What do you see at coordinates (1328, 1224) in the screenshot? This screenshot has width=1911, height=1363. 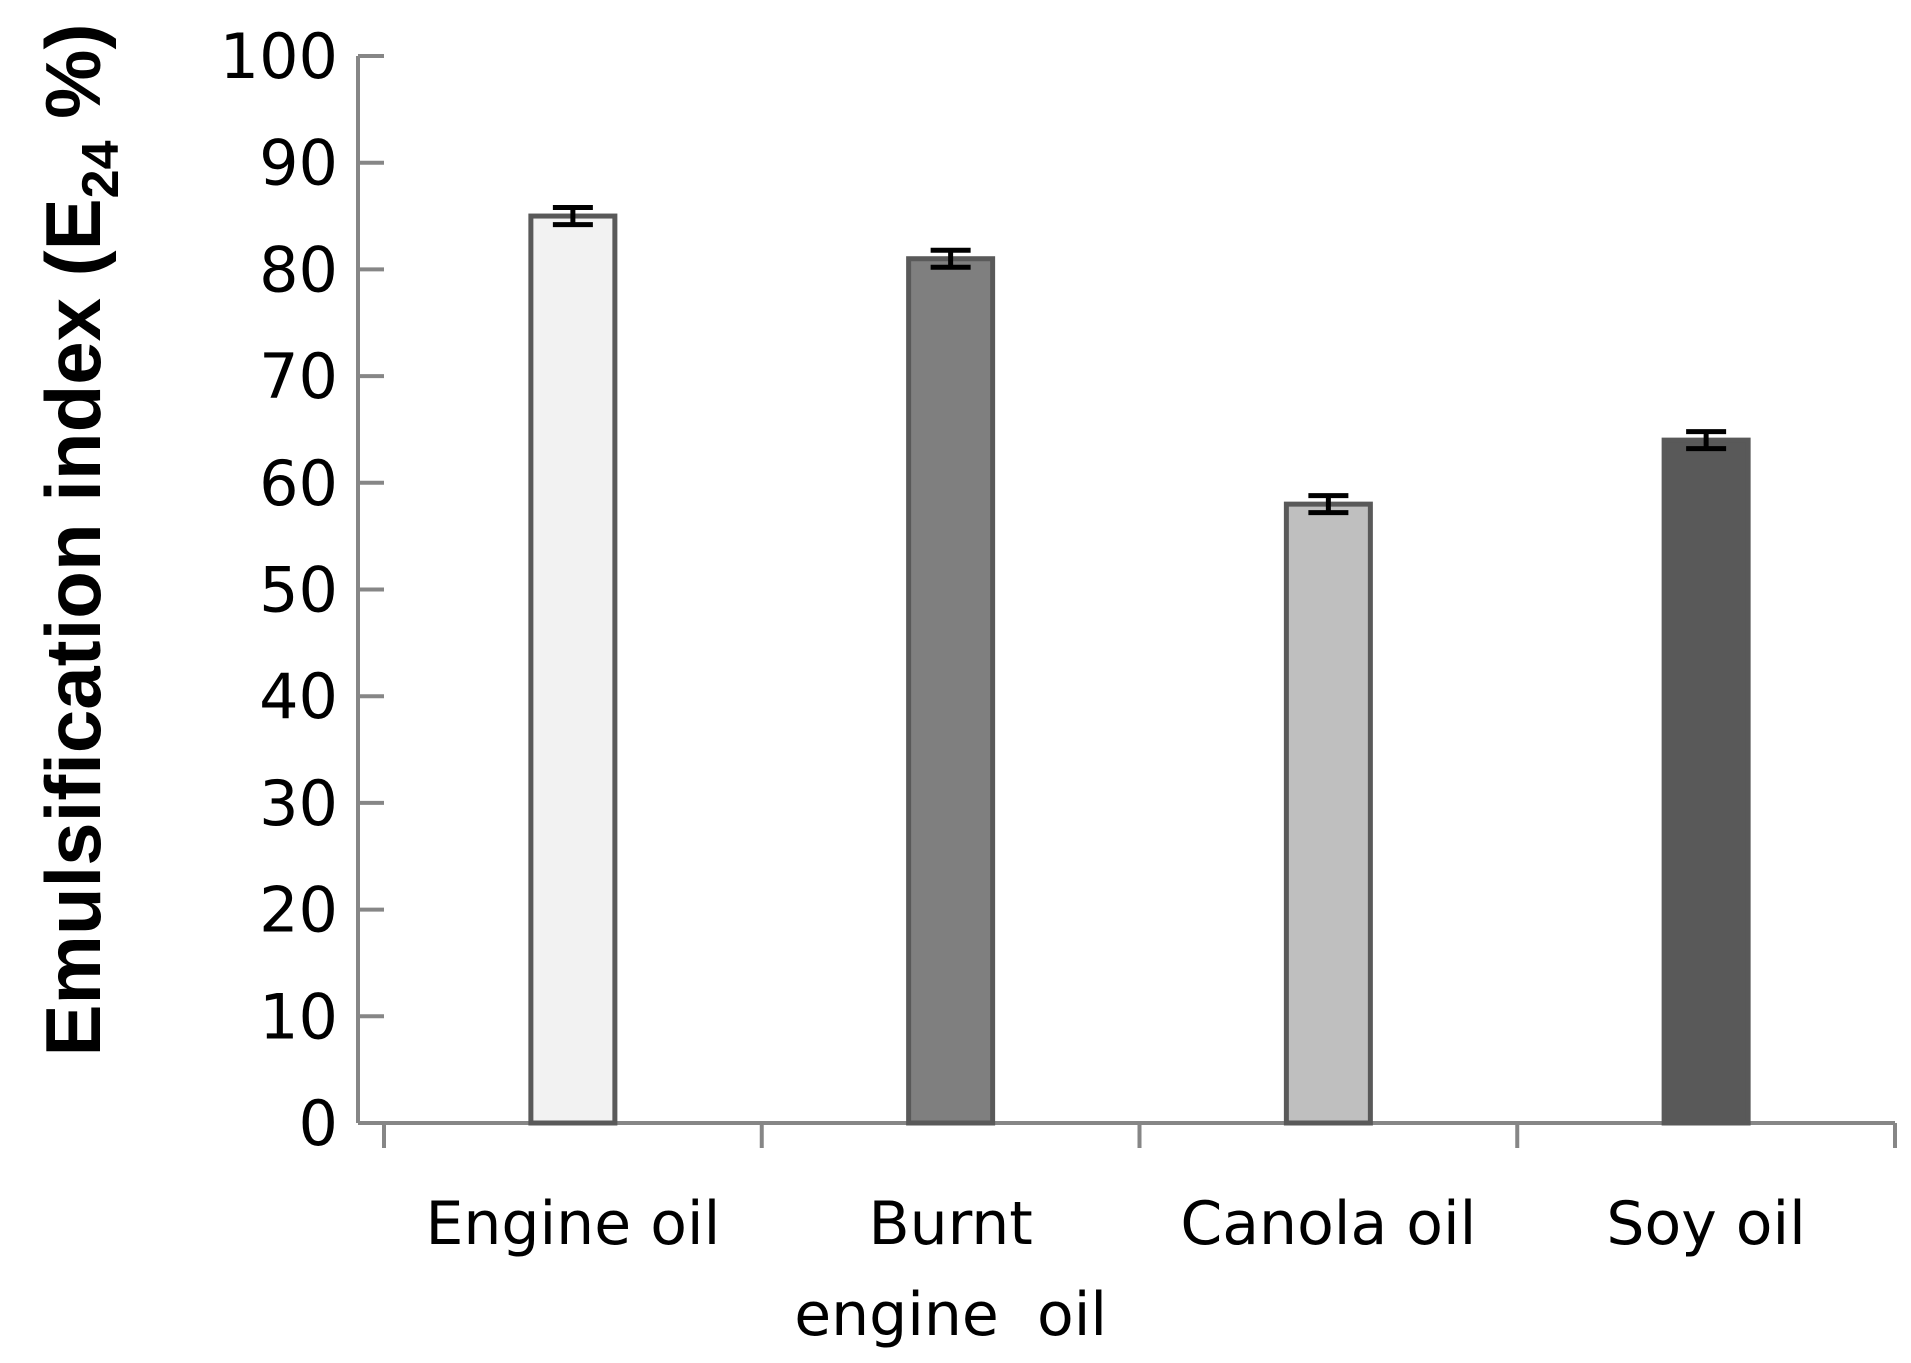 I see `x-category-label: Canola oil` at bounding box center [1328, 1224].